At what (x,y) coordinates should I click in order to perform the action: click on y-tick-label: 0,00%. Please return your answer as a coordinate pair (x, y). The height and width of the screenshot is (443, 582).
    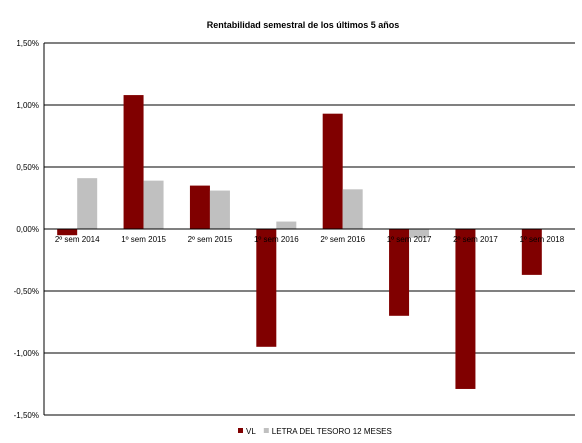
    Looking at the image, I should click on (27, 229).